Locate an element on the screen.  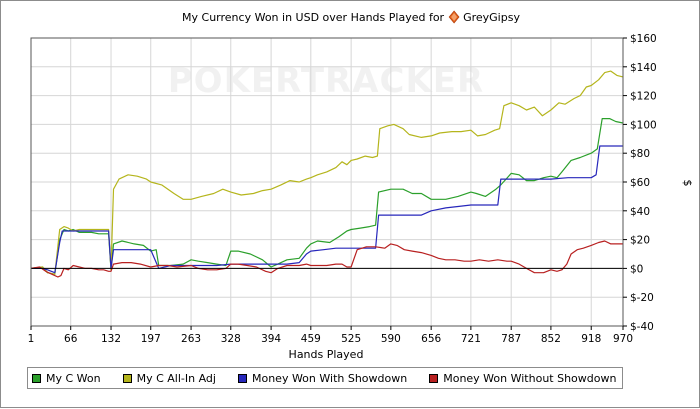
x-tick-label: 590 is located at coordinates (391, 339).